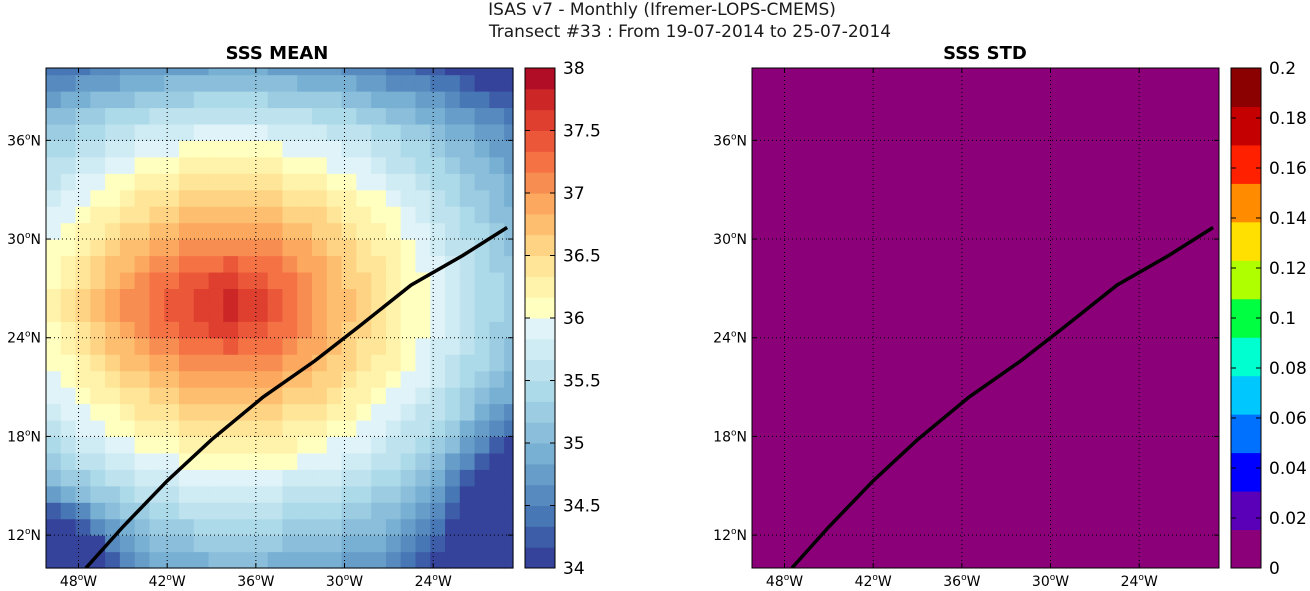 The height and width of the screenshot is (591, 1310). I want to click on colorbar-tick-label: 0.04, so click(1288, 469).